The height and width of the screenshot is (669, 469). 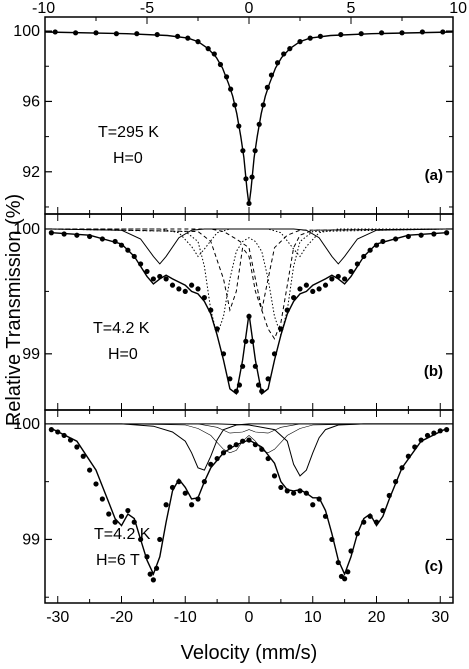 I want to click on x-tick-label: 20, so click(x=377, y=617).